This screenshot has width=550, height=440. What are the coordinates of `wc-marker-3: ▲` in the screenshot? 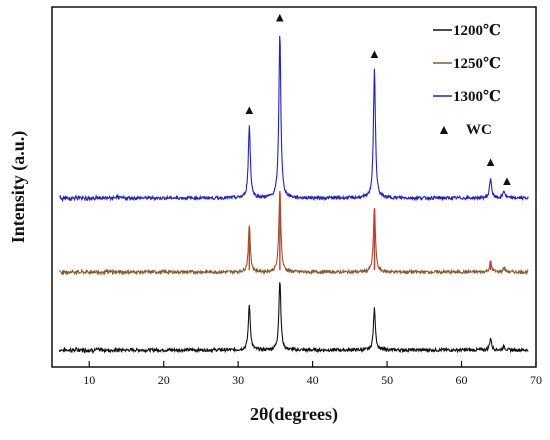 It's located at (490, 161).